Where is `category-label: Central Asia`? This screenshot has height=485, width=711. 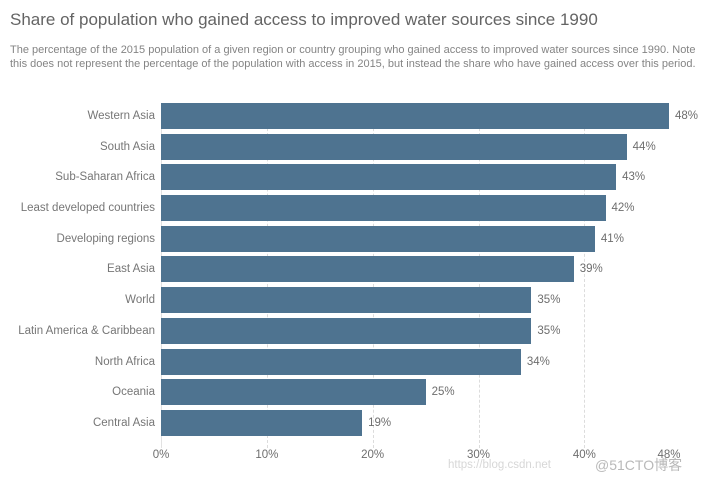
category-label: Central Asia is located at coordinates (123, 422).